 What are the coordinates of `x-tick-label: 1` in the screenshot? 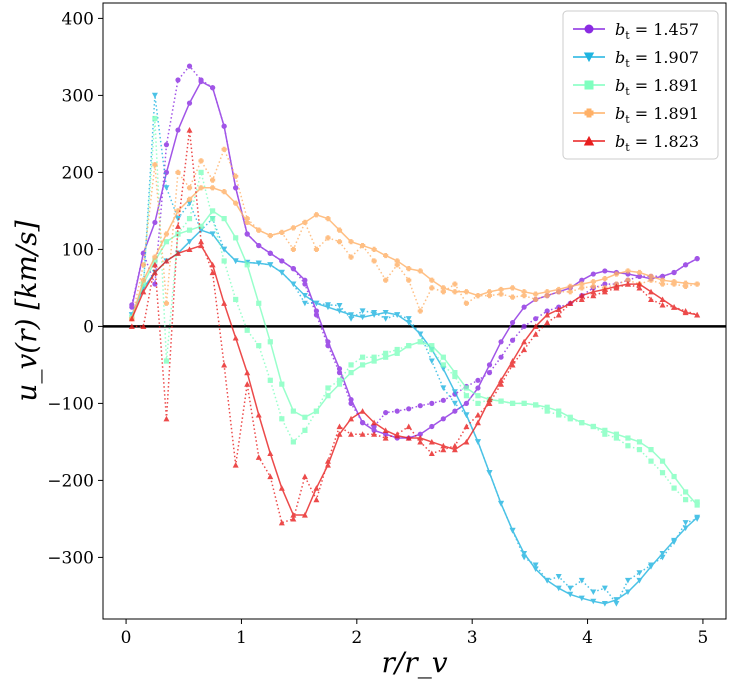 It's located at (241, 638).